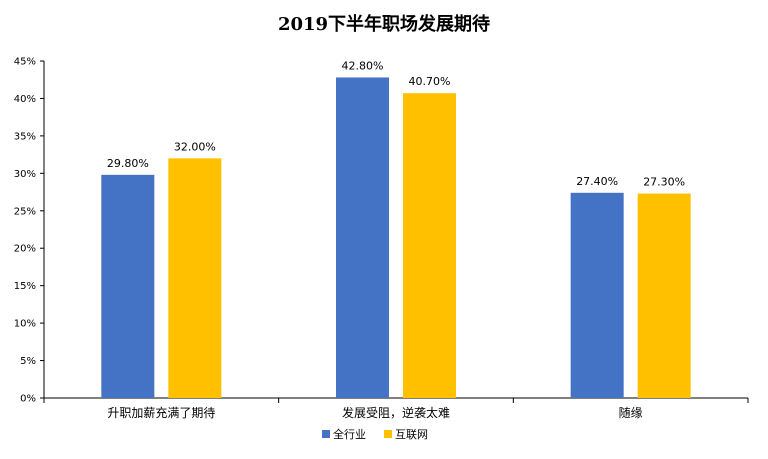  What do you see at coordinates (25, 174) in the screenshot?
I see `y-tick-label: 30%` at bounding box center [25, 174].